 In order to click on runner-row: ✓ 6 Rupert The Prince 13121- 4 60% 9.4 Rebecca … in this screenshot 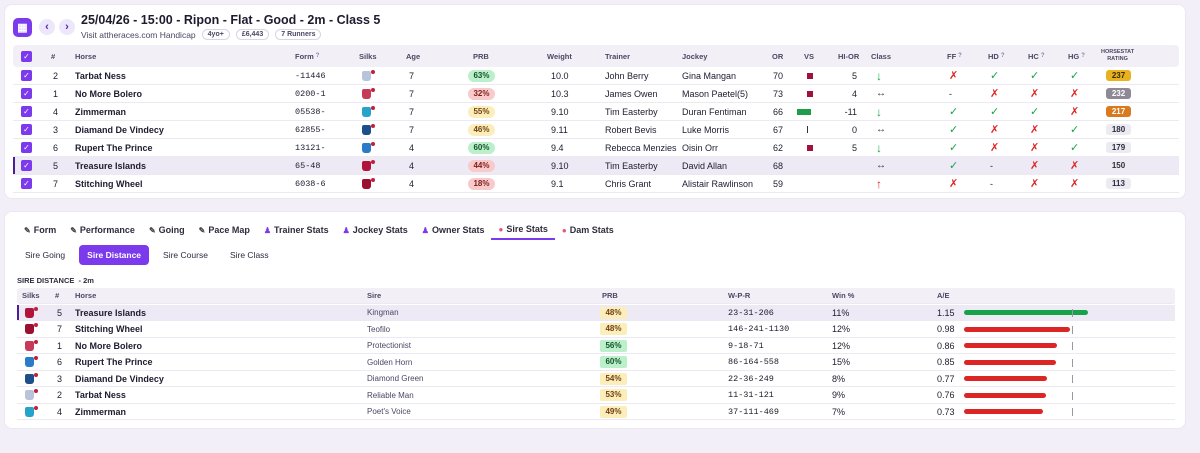, I will do `click(596, 148)`.